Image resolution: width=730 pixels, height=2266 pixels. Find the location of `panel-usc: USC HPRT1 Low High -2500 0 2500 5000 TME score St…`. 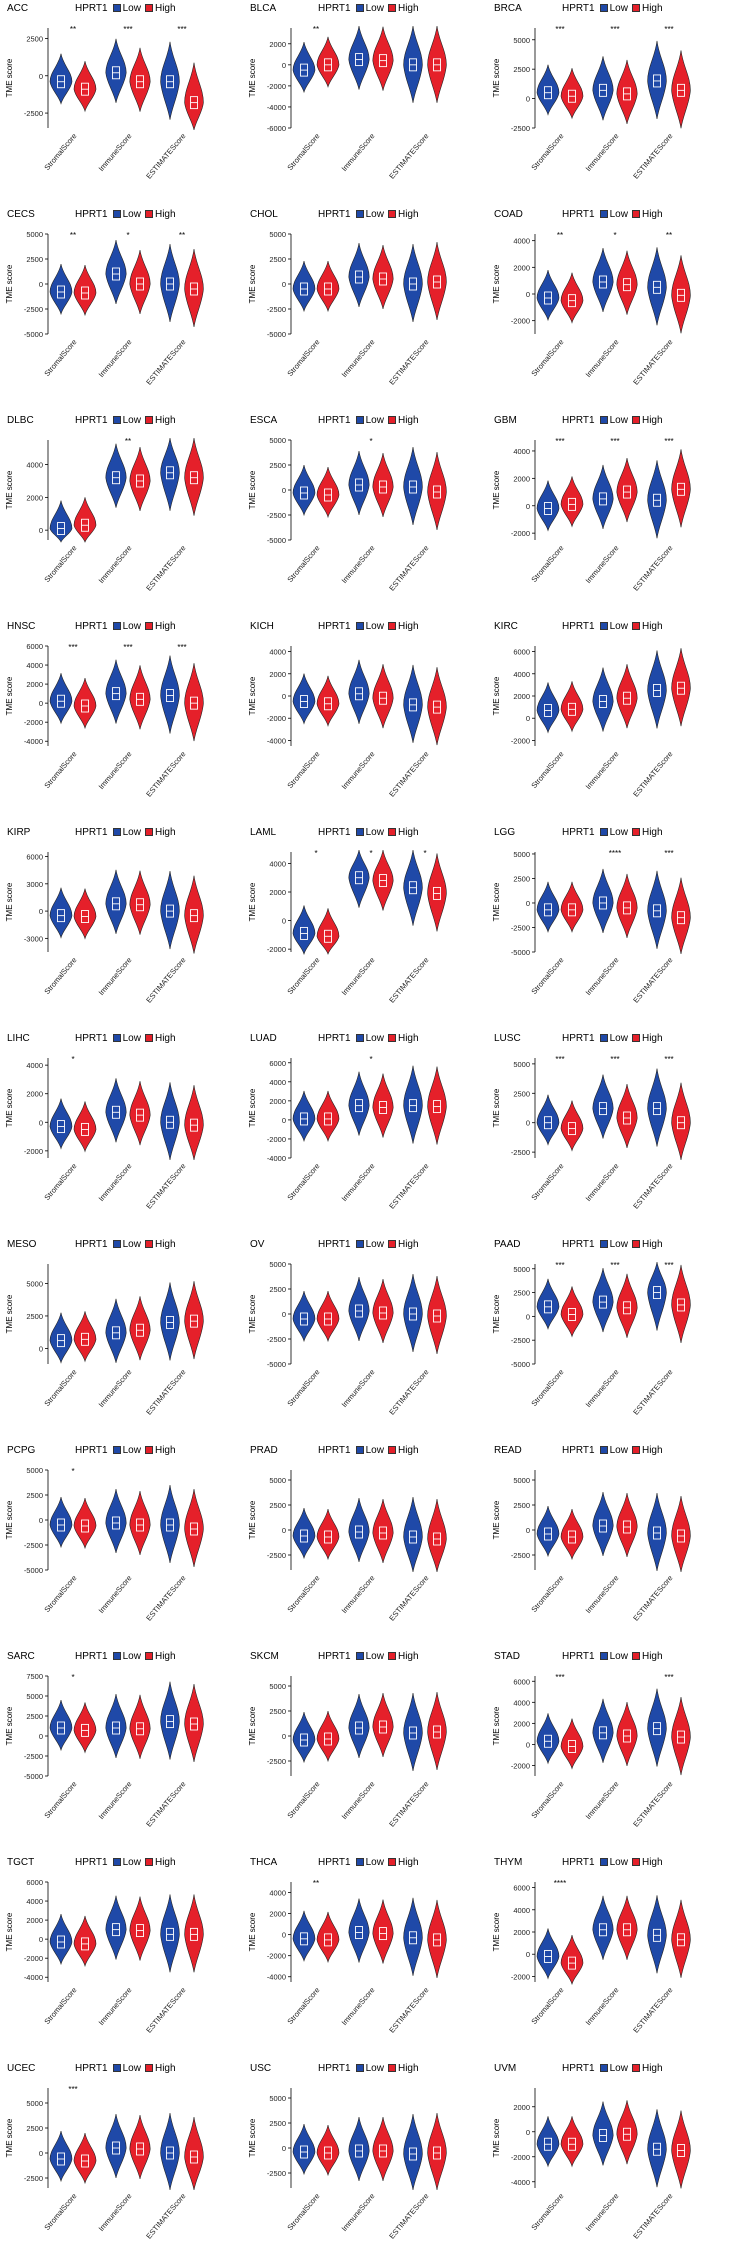

panel-usc: USC HPRT1 Low High -2500 0 2500 5000 TME score St… is located at coordinates (364, 2163).